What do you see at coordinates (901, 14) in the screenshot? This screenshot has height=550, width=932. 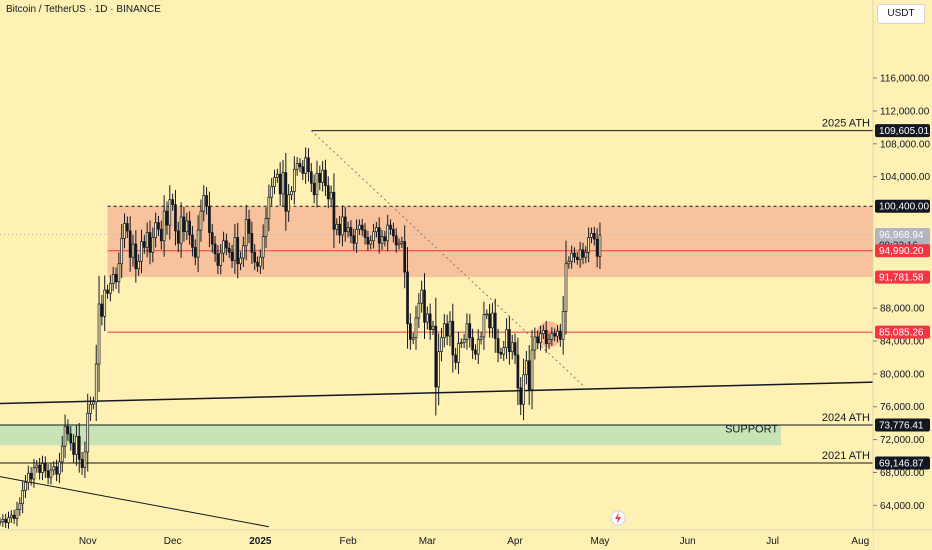 I see `currency-button: USDT` at bounding box center [901, 14].